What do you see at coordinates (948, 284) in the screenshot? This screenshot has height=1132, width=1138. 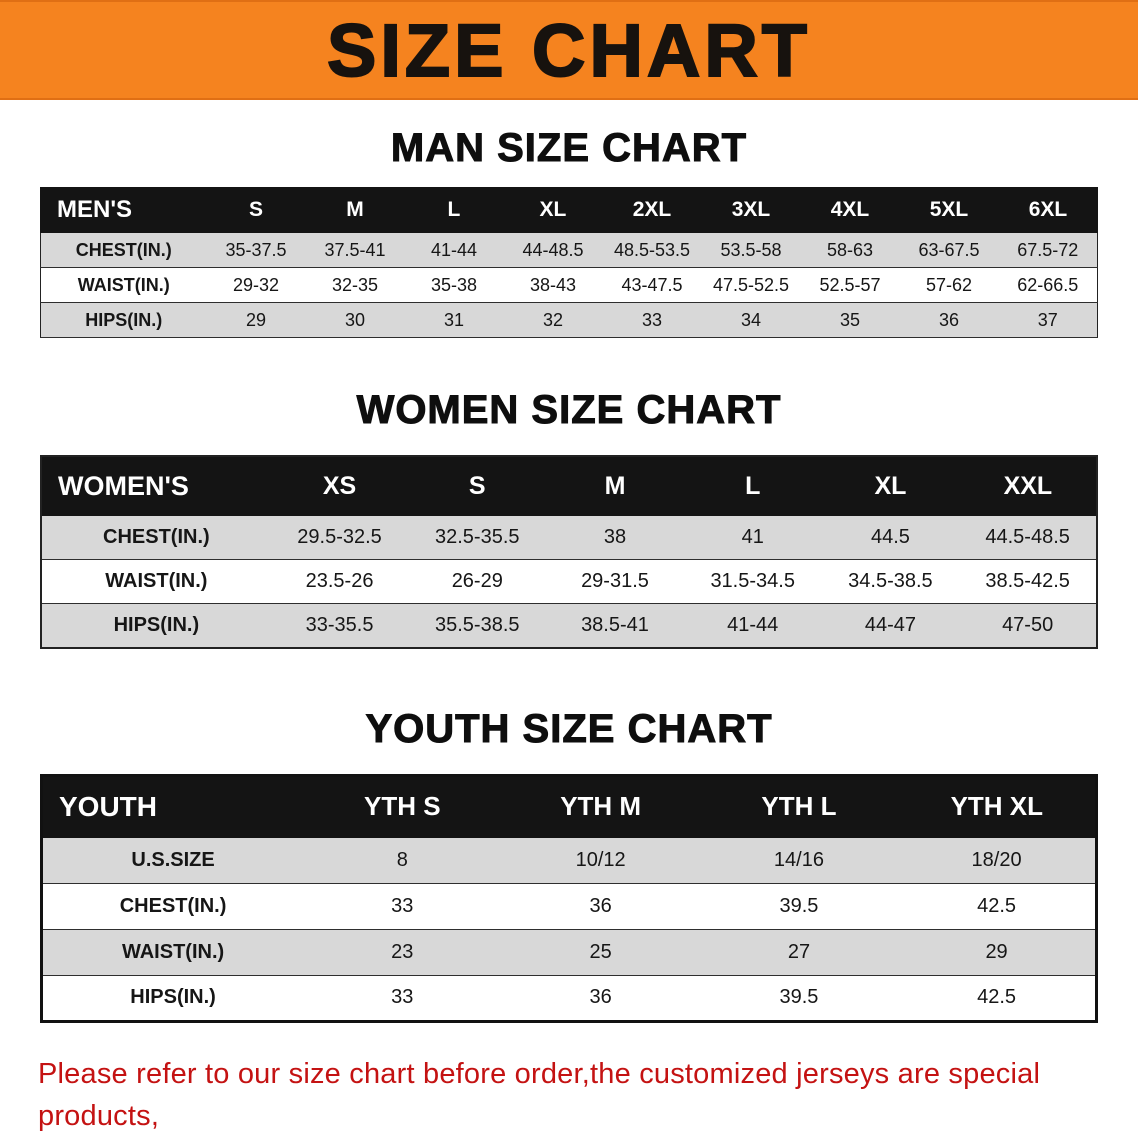 I see `measurement-value: 57-62` at bounding box center [948, 284].